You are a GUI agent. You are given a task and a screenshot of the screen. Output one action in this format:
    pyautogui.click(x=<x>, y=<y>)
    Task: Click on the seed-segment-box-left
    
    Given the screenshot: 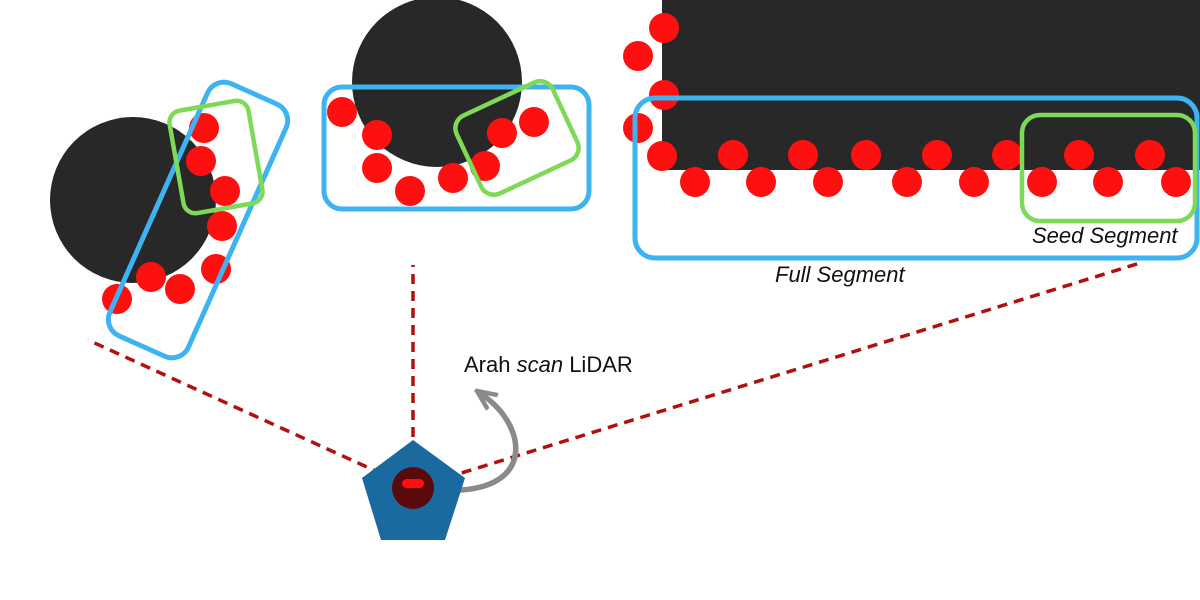 What is the action you would take?
    pyautogui.click(x=216, y=157)
    